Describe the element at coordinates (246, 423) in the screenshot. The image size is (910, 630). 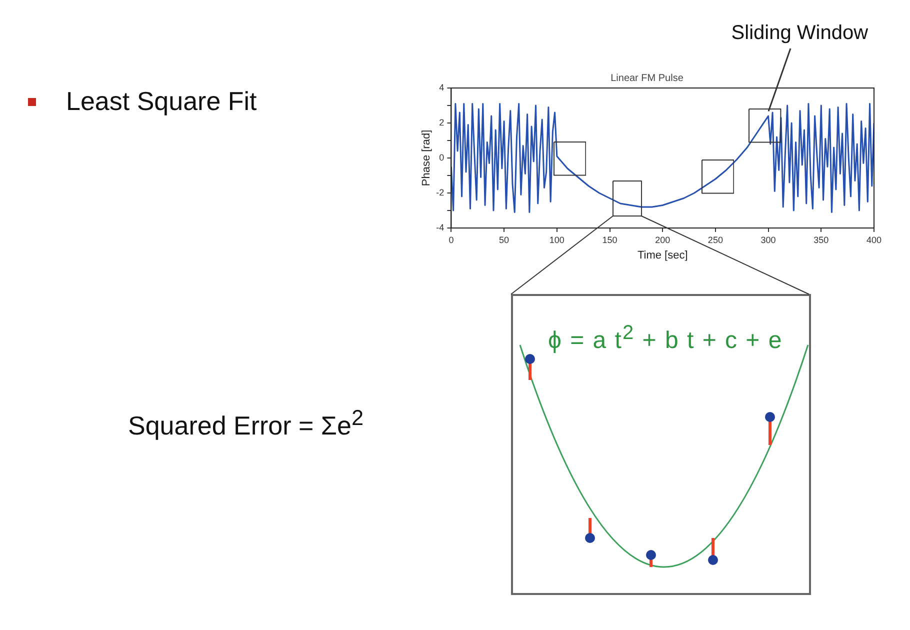
I see `text: Squared Error = Σe$^{2}$` at that location.